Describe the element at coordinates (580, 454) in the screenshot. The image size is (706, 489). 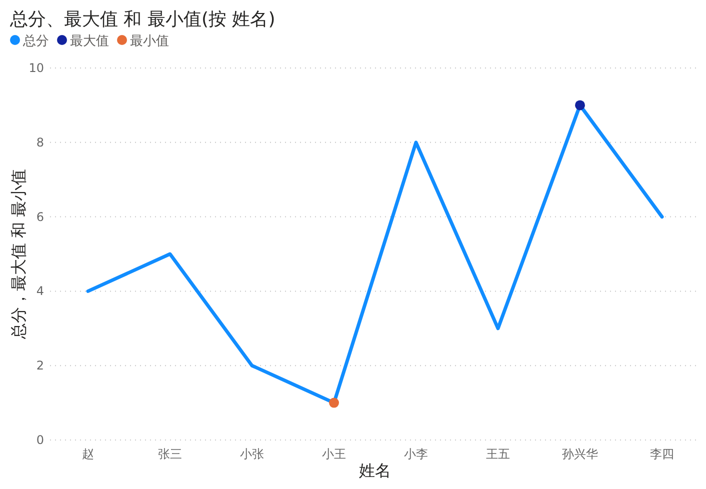
I see `x-tick-label: 孙兴华` at that location.